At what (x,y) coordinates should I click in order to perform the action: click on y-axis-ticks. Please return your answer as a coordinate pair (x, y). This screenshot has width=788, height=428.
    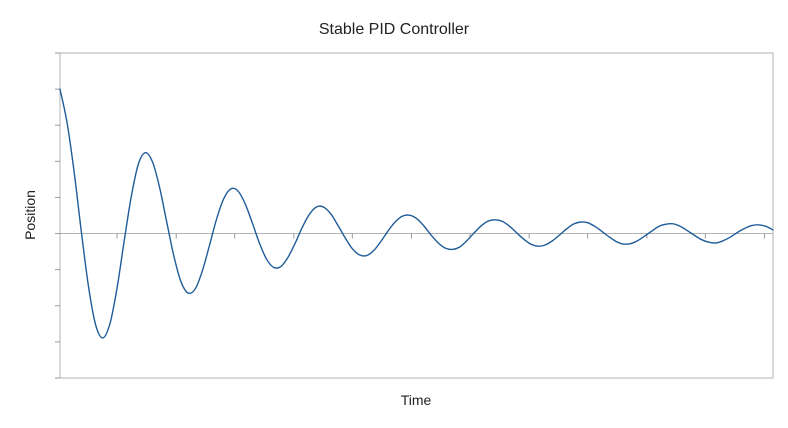
    Looking at the image, I should click on (57, 215).